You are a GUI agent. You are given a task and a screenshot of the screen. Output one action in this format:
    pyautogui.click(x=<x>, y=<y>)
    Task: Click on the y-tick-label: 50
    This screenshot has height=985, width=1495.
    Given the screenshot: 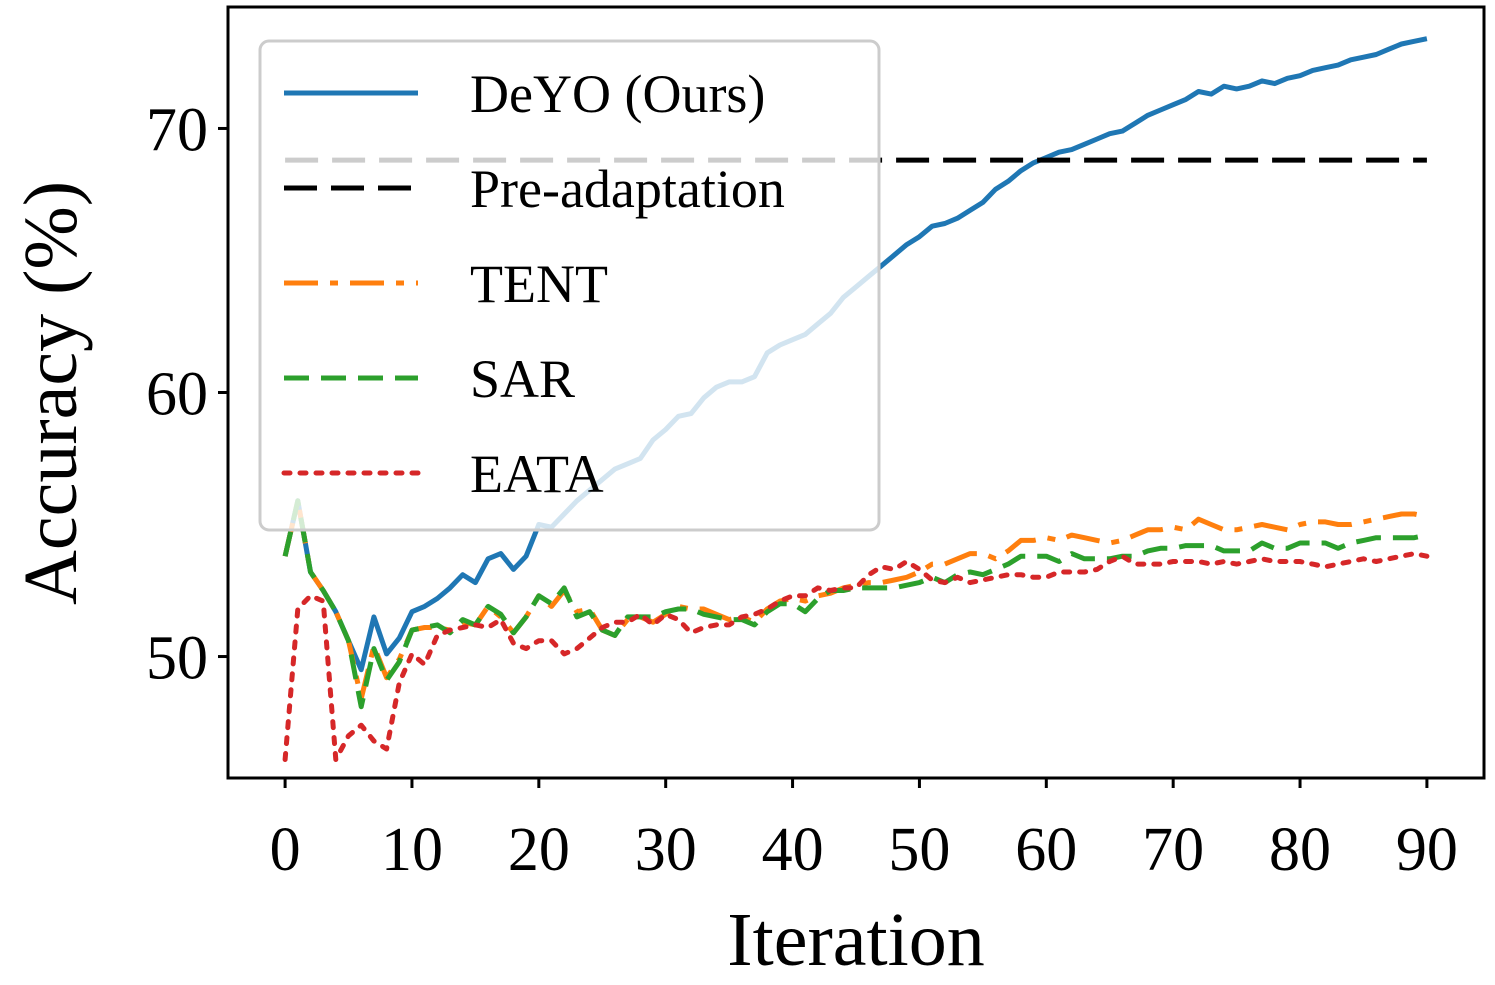 What is the action you would take?
    pyautogui.click(x=177, y=659)
    